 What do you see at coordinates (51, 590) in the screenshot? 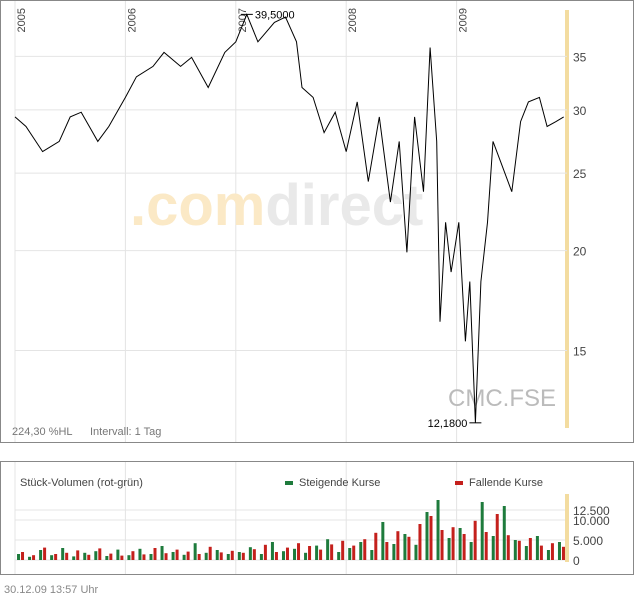
I see `footer: 30.12.09 13:57 Uhr` at bounding box center [51, 590].